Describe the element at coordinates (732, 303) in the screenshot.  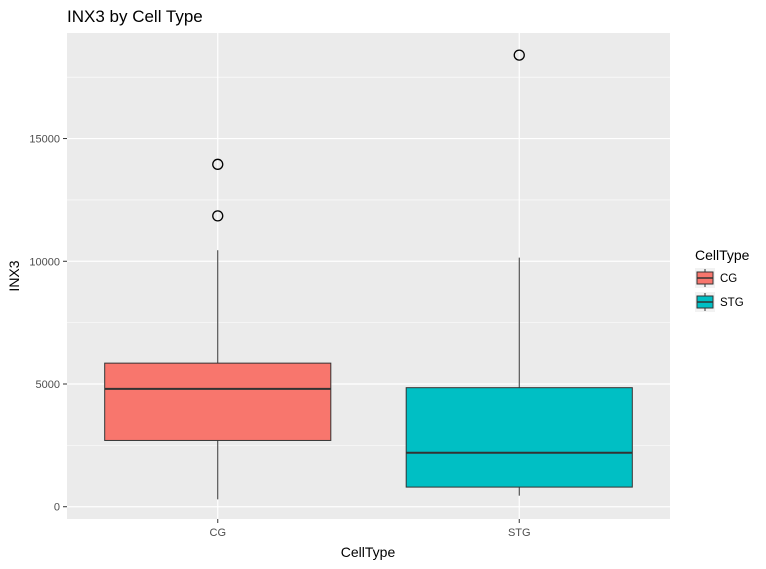
I see `legend-label-stg: STG` at that location.